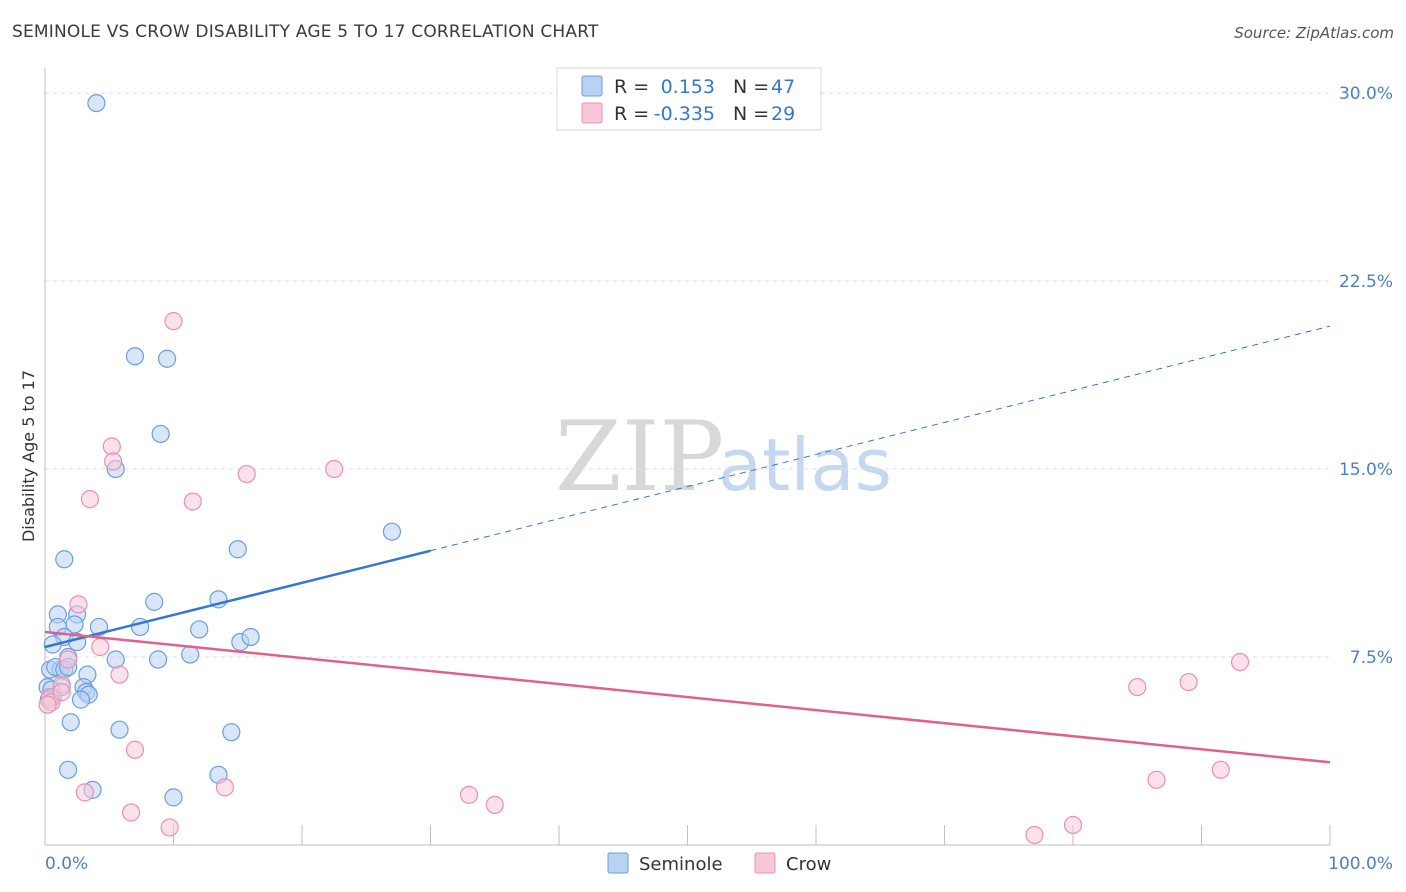 The width and height of the screenshot is (1406, 892). Describe the element at coordinates (631, 87) in the screenshot. I see `seminole-r-label: R =` at that location.